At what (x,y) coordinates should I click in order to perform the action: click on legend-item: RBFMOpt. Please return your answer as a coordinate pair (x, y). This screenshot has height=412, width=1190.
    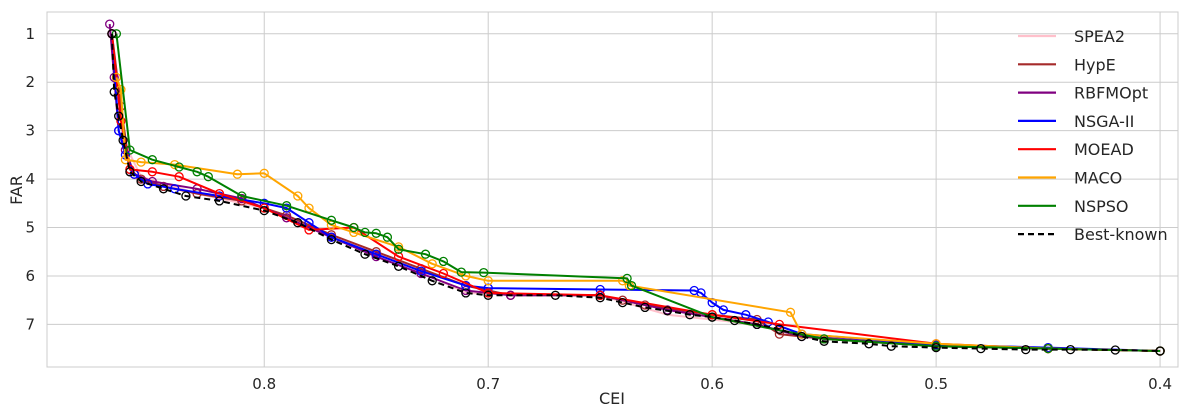
    Looking at the image, I should click on (1083, 93).